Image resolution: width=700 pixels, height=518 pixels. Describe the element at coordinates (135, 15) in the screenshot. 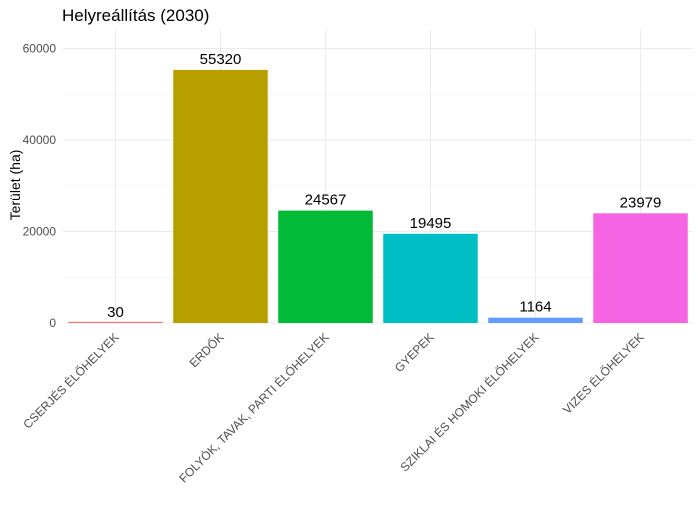

I see `chart-title: Helyreállítás (2030)` at that location.